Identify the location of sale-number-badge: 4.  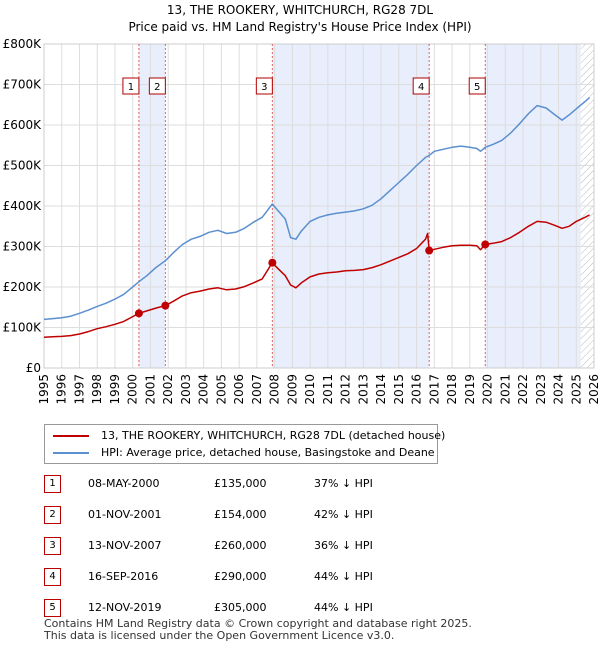
(52, 577).